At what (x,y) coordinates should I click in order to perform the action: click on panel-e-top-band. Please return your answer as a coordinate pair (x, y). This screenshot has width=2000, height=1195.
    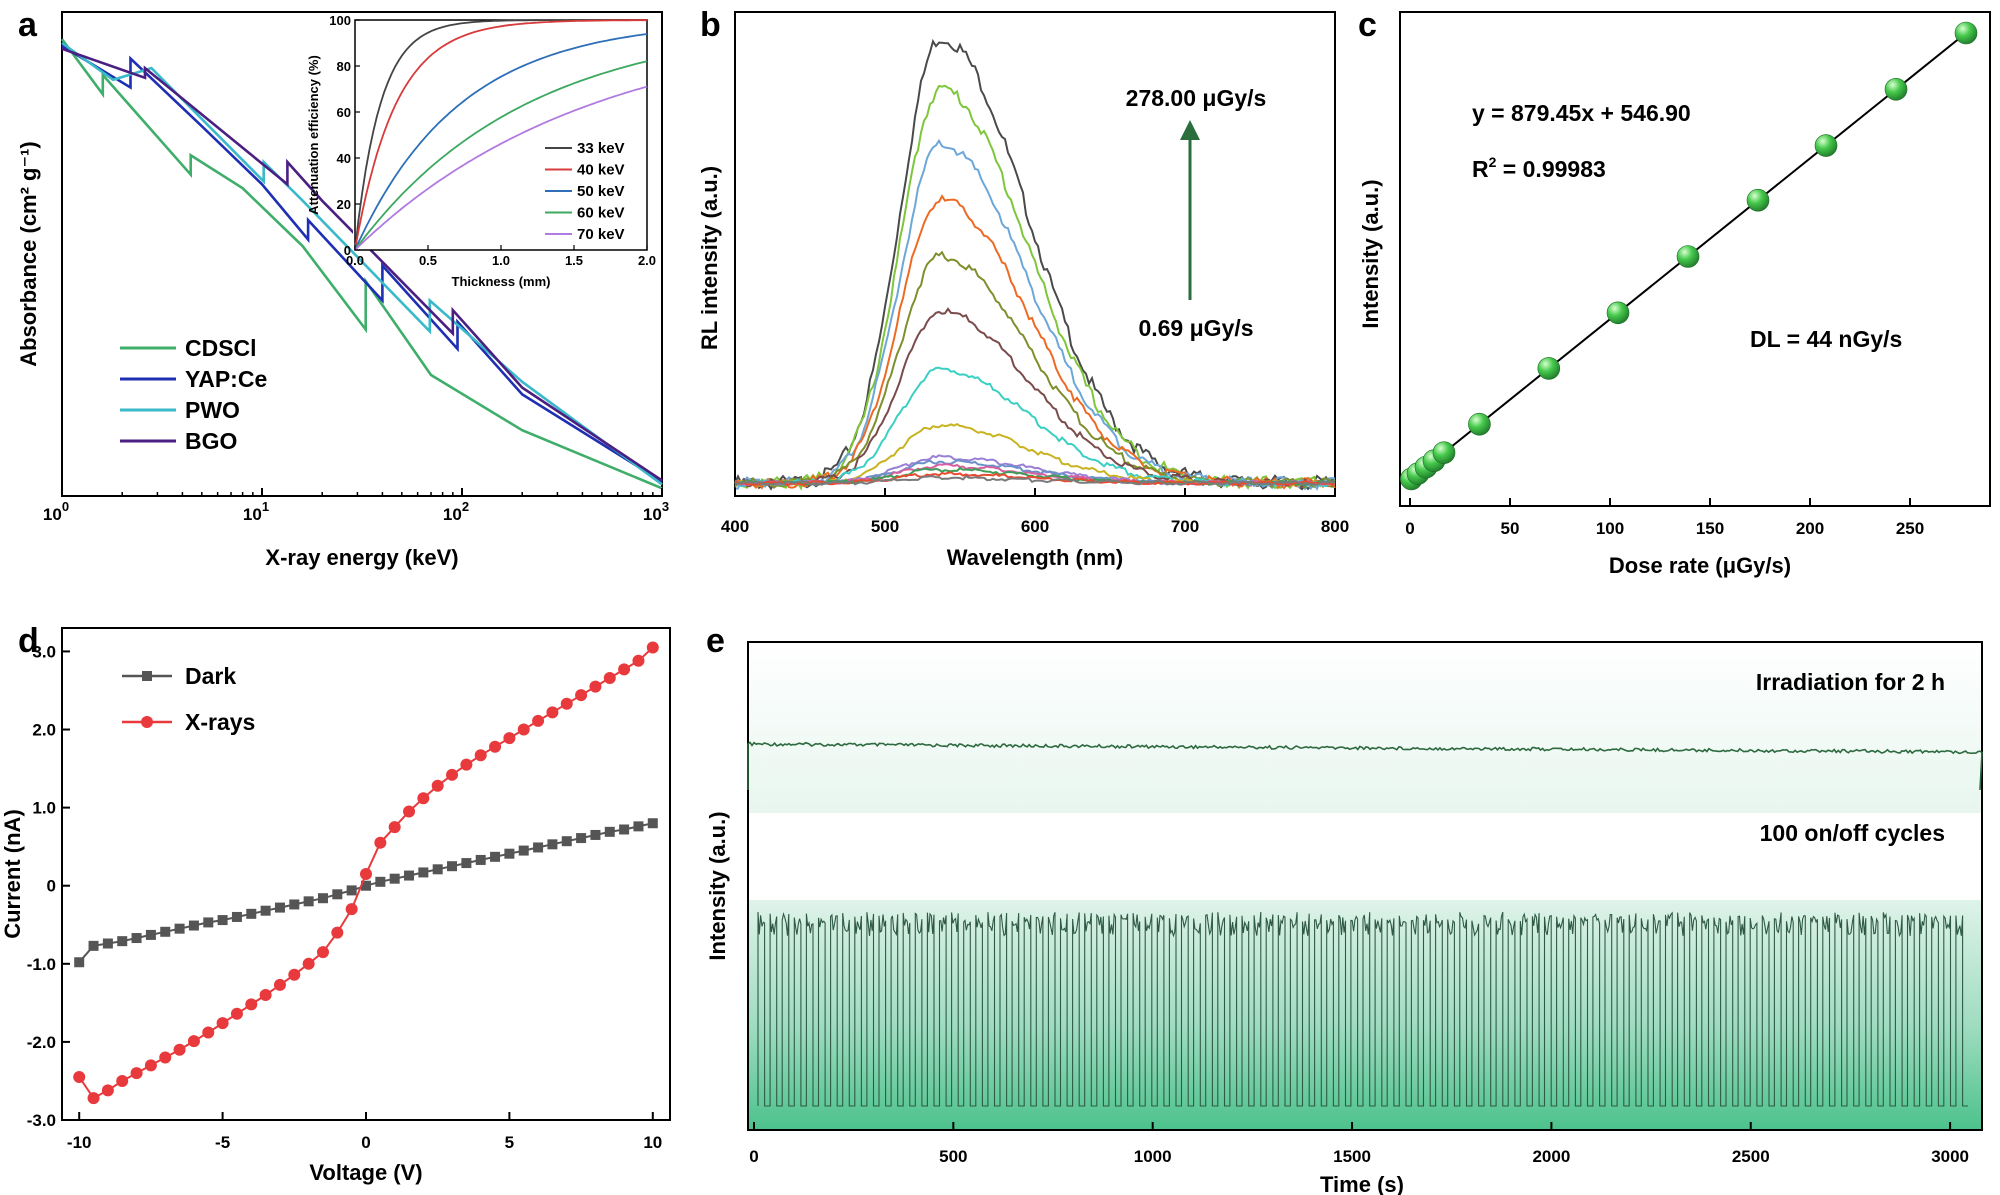
    Looking at the image, I should click on (1365, 727).